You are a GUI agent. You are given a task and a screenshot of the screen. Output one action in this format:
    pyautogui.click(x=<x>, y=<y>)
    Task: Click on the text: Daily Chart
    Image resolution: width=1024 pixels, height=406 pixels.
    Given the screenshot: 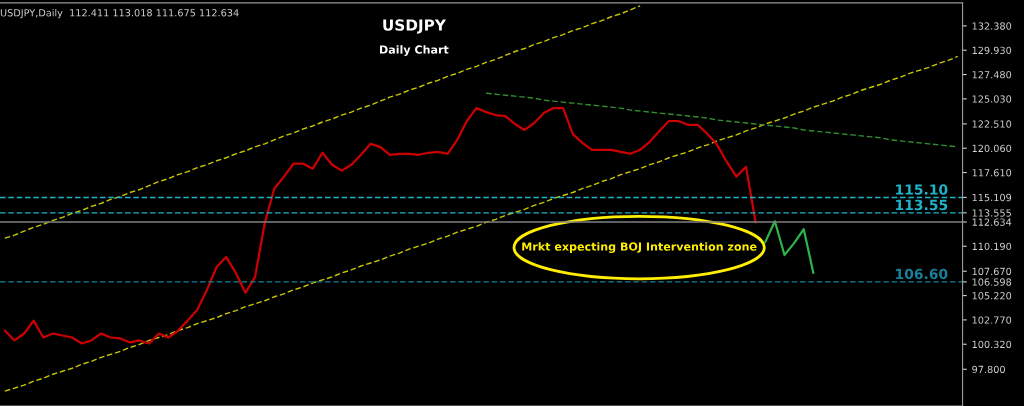 What is the action you would take?
    pyautogui.click(x=414, y=51)
    